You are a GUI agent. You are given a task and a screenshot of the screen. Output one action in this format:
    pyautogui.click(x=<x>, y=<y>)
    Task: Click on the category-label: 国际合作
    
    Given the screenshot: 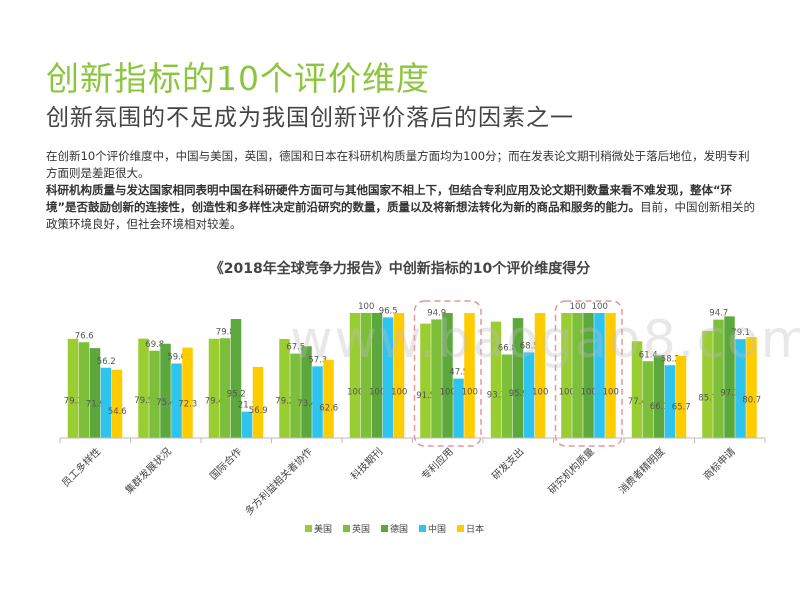 What is the action you would take?
    pyautogui.click(x=225, y=463)
    